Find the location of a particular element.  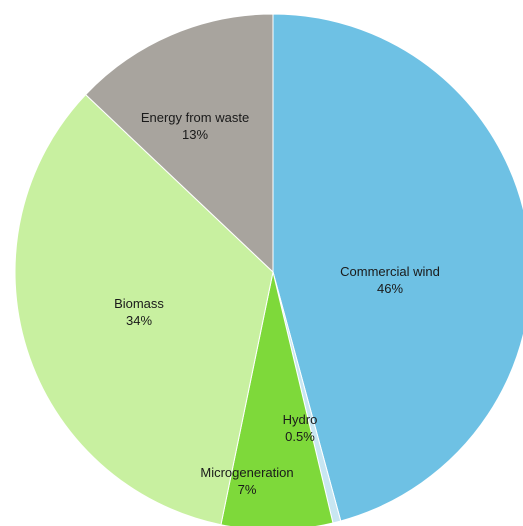

slice-name: Microgeneration is located at coordinates (246, 472).